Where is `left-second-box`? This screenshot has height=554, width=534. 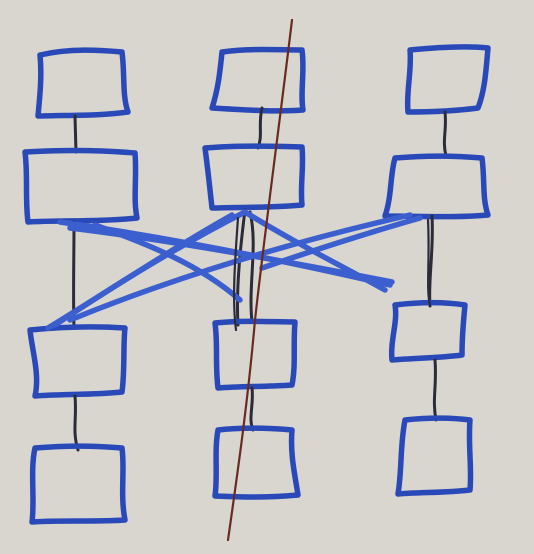
left-second-box is located at coordinates (81, 186).